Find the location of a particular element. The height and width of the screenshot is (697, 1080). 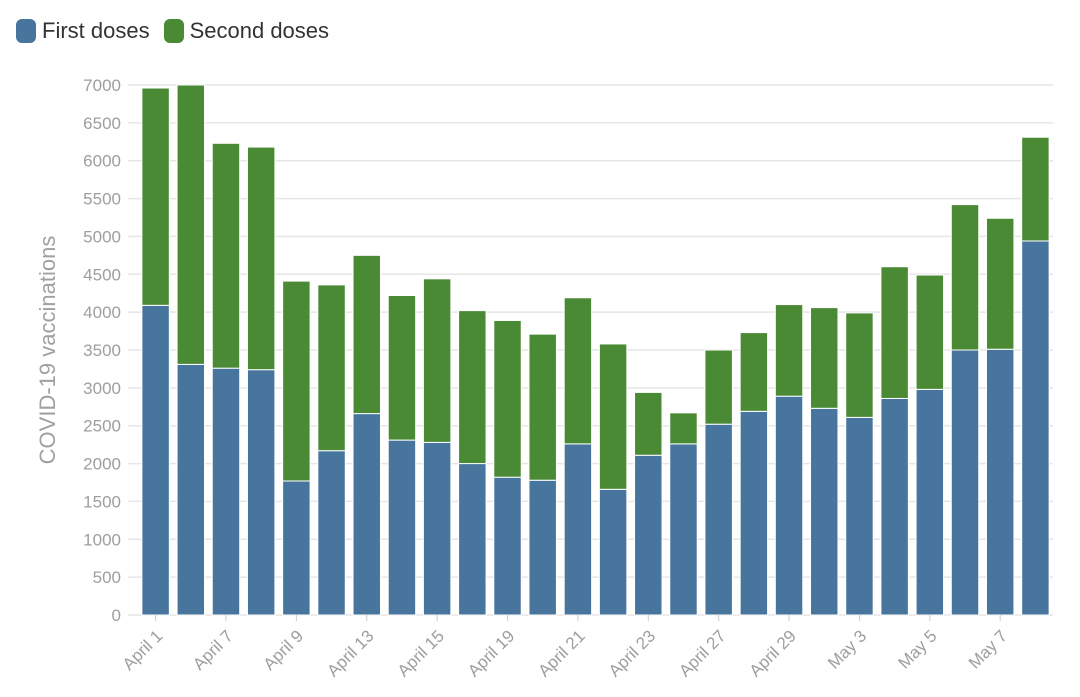

x-tick-label-10: April 19 is located at coordinates (491, 653).